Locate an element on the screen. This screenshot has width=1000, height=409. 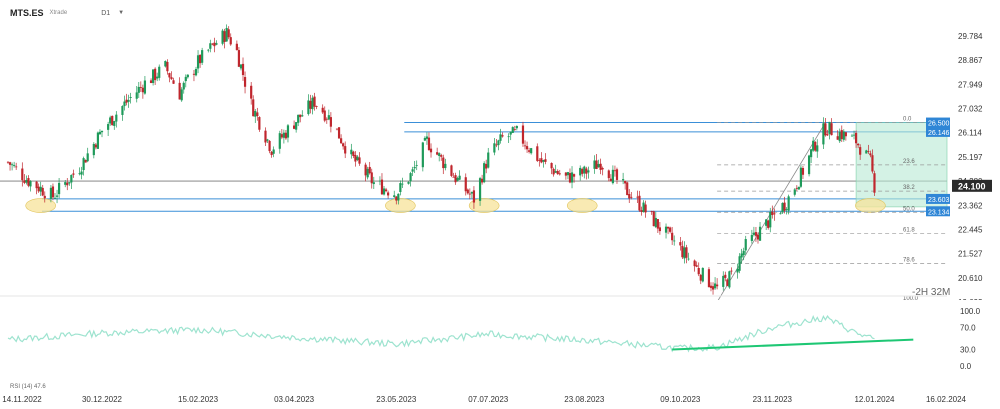
rsi-label: RSI (14) 47.6 is located at coordinates (28, 387).